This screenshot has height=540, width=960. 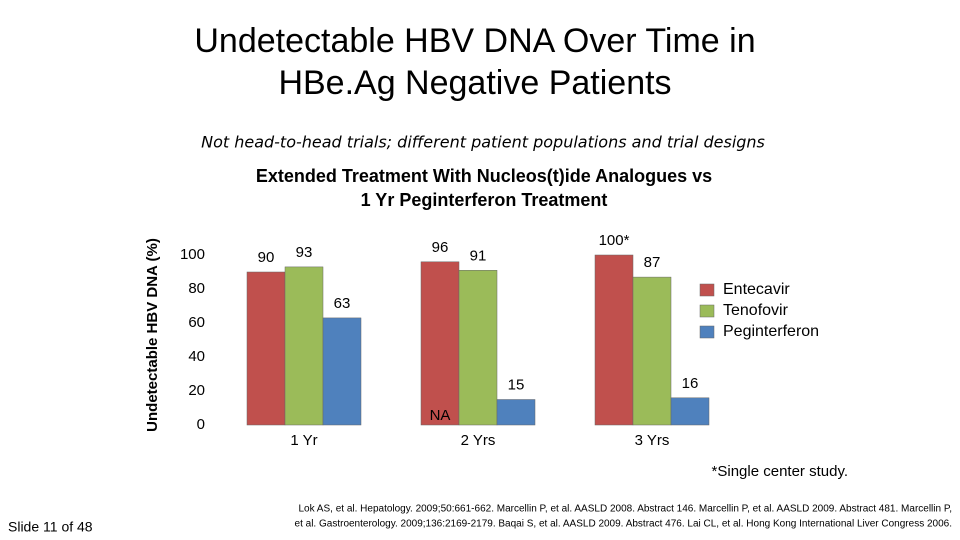 I want to click on footnote: *Single center study., so click(x=780, y=471).